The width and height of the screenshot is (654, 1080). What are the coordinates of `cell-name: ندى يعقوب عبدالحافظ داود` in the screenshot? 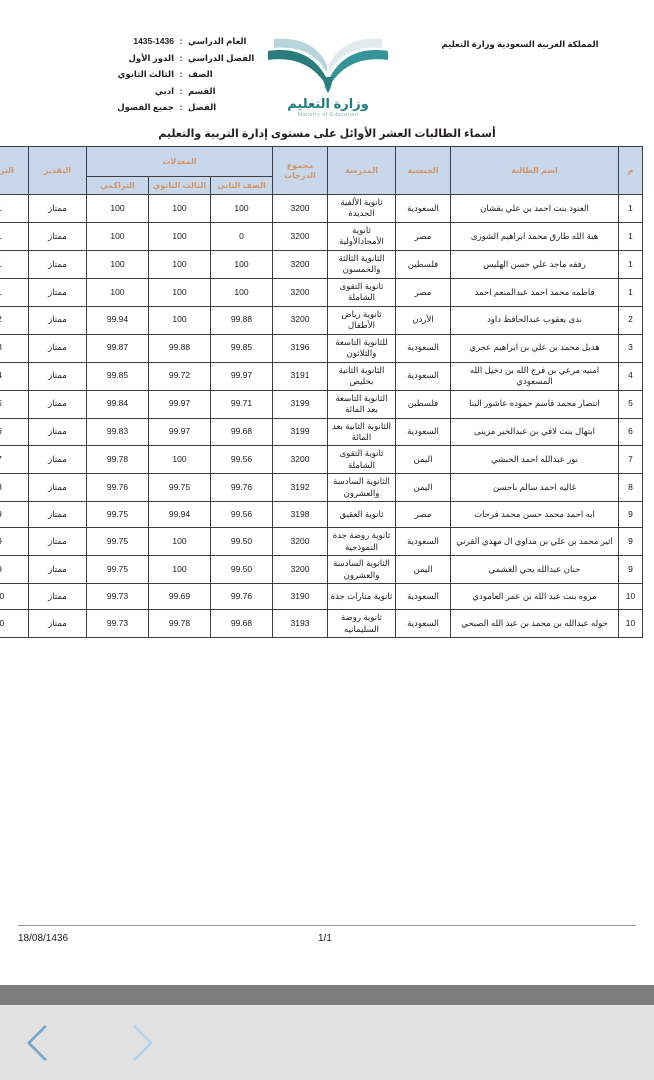 It's located at (534, 320).